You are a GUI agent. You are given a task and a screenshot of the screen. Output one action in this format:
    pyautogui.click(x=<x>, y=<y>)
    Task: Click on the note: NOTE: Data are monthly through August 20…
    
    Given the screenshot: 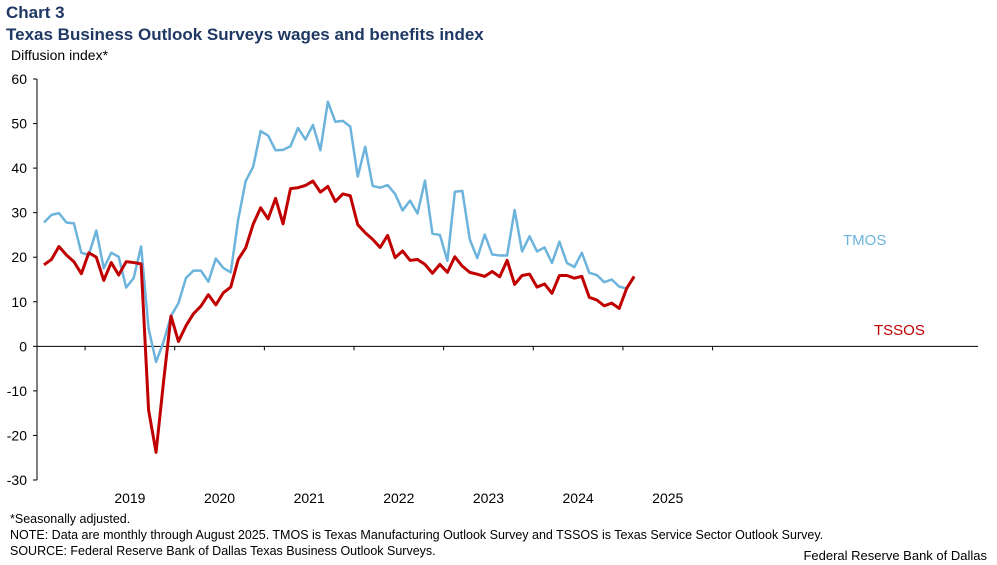 What is the action you would take?
    pyautogui.click(x=417, y=535)
    